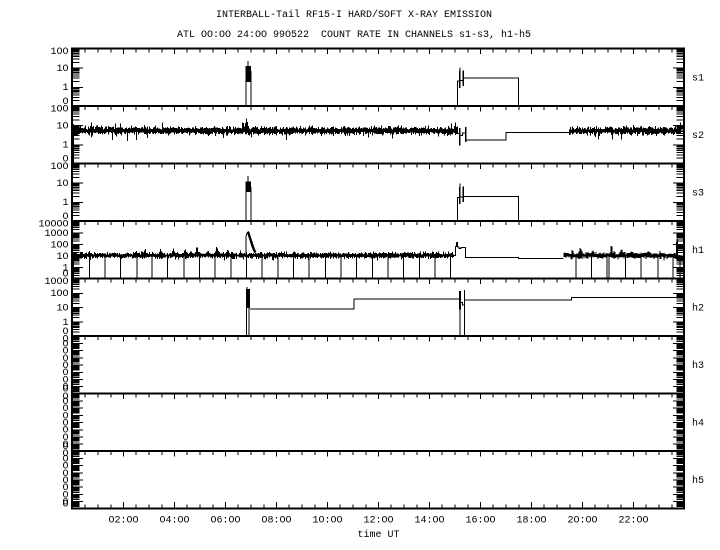 The height and width of the screenshot is (550, 720). Describe the element at coordinates (531, 521) in the screenshot. I see `svg-text: 18:OO` at that location.